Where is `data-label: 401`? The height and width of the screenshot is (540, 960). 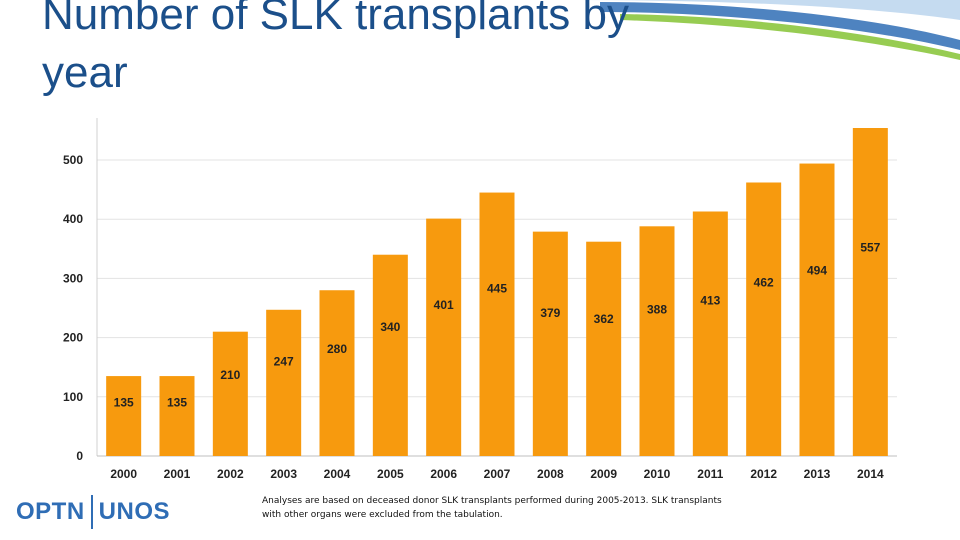
data-label: 401 is located at coordinates (444, 305).